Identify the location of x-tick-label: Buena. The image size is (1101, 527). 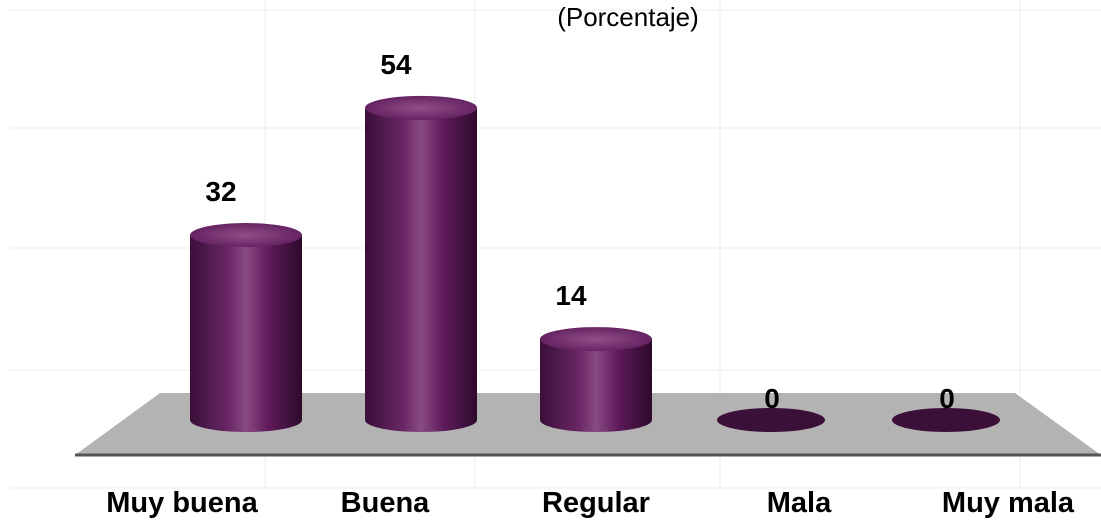
(386, 503).